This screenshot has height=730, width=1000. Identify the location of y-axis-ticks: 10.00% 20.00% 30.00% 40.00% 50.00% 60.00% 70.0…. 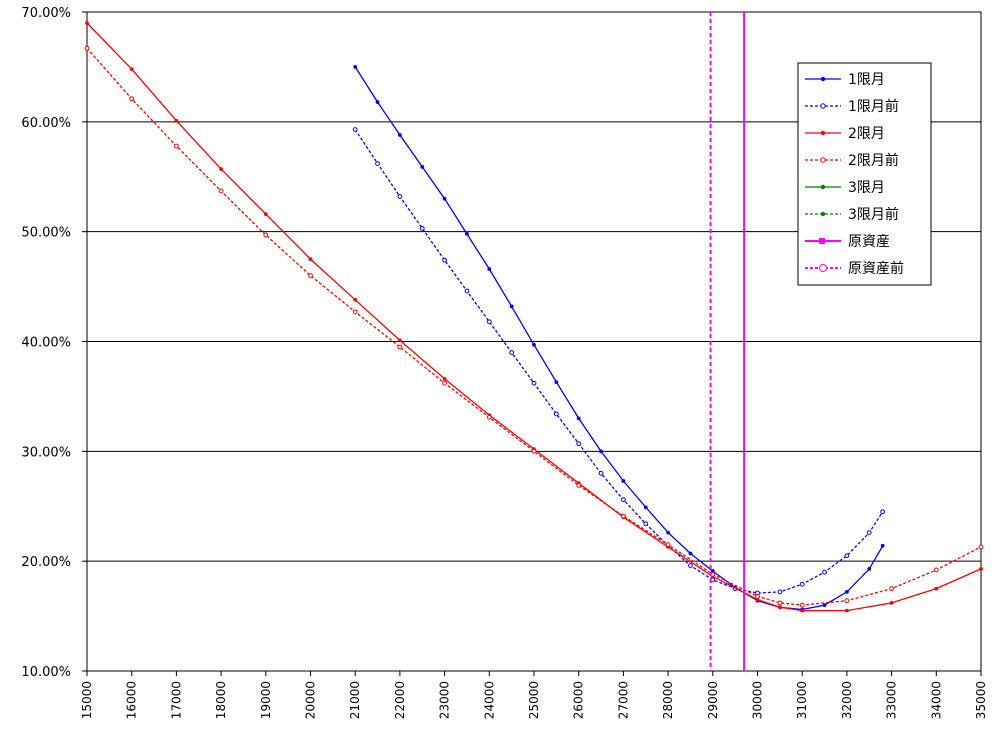
(54, 343).